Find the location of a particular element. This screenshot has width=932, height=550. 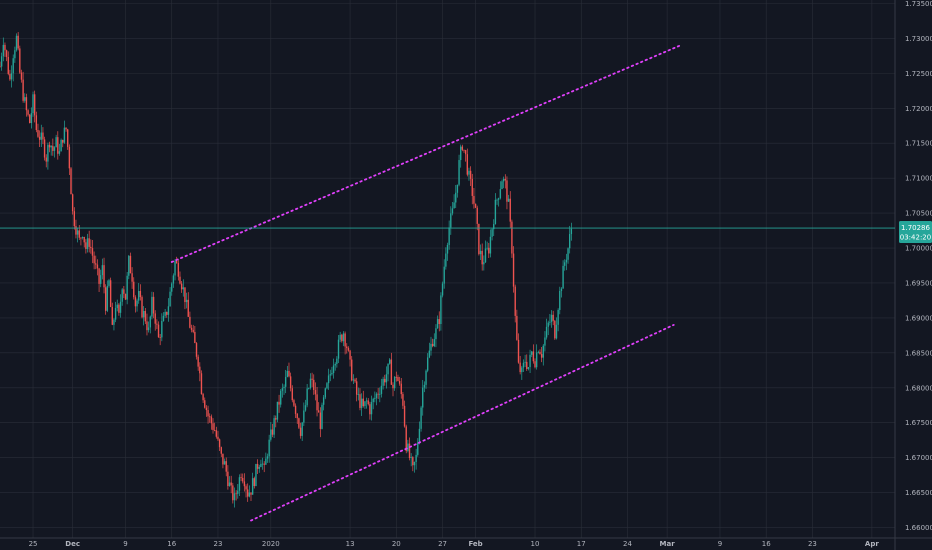

last-price-value: 1.70286 is located at coordinates (915, 228).